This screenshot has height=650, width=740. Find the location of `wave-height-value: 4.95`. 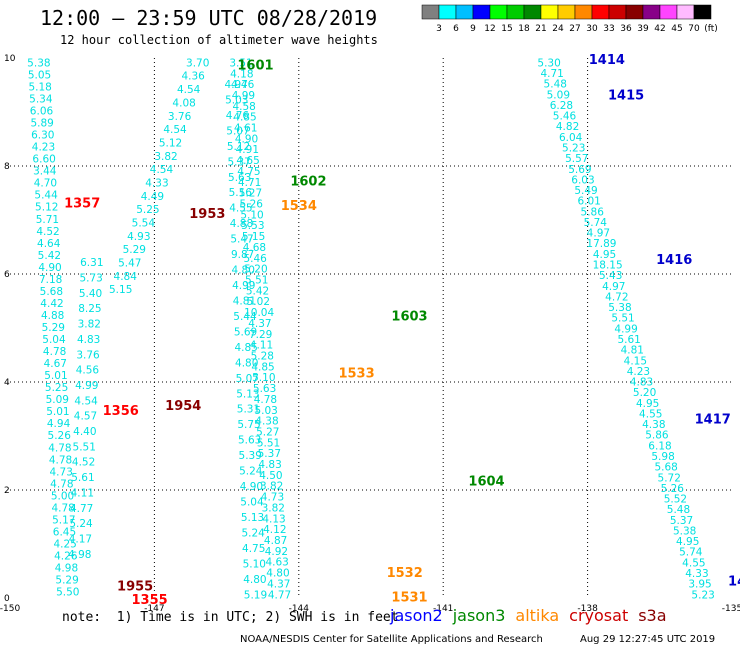

wave-height-value: 4.95 is located at coordinates (604, 255).